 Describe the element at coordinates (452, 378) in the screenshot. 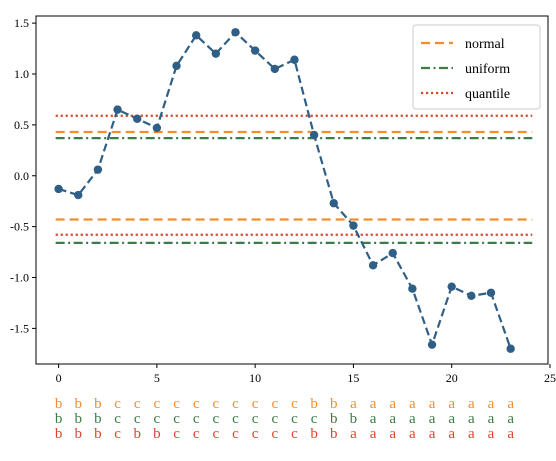

I see `x-tick-label: 20` at that location.